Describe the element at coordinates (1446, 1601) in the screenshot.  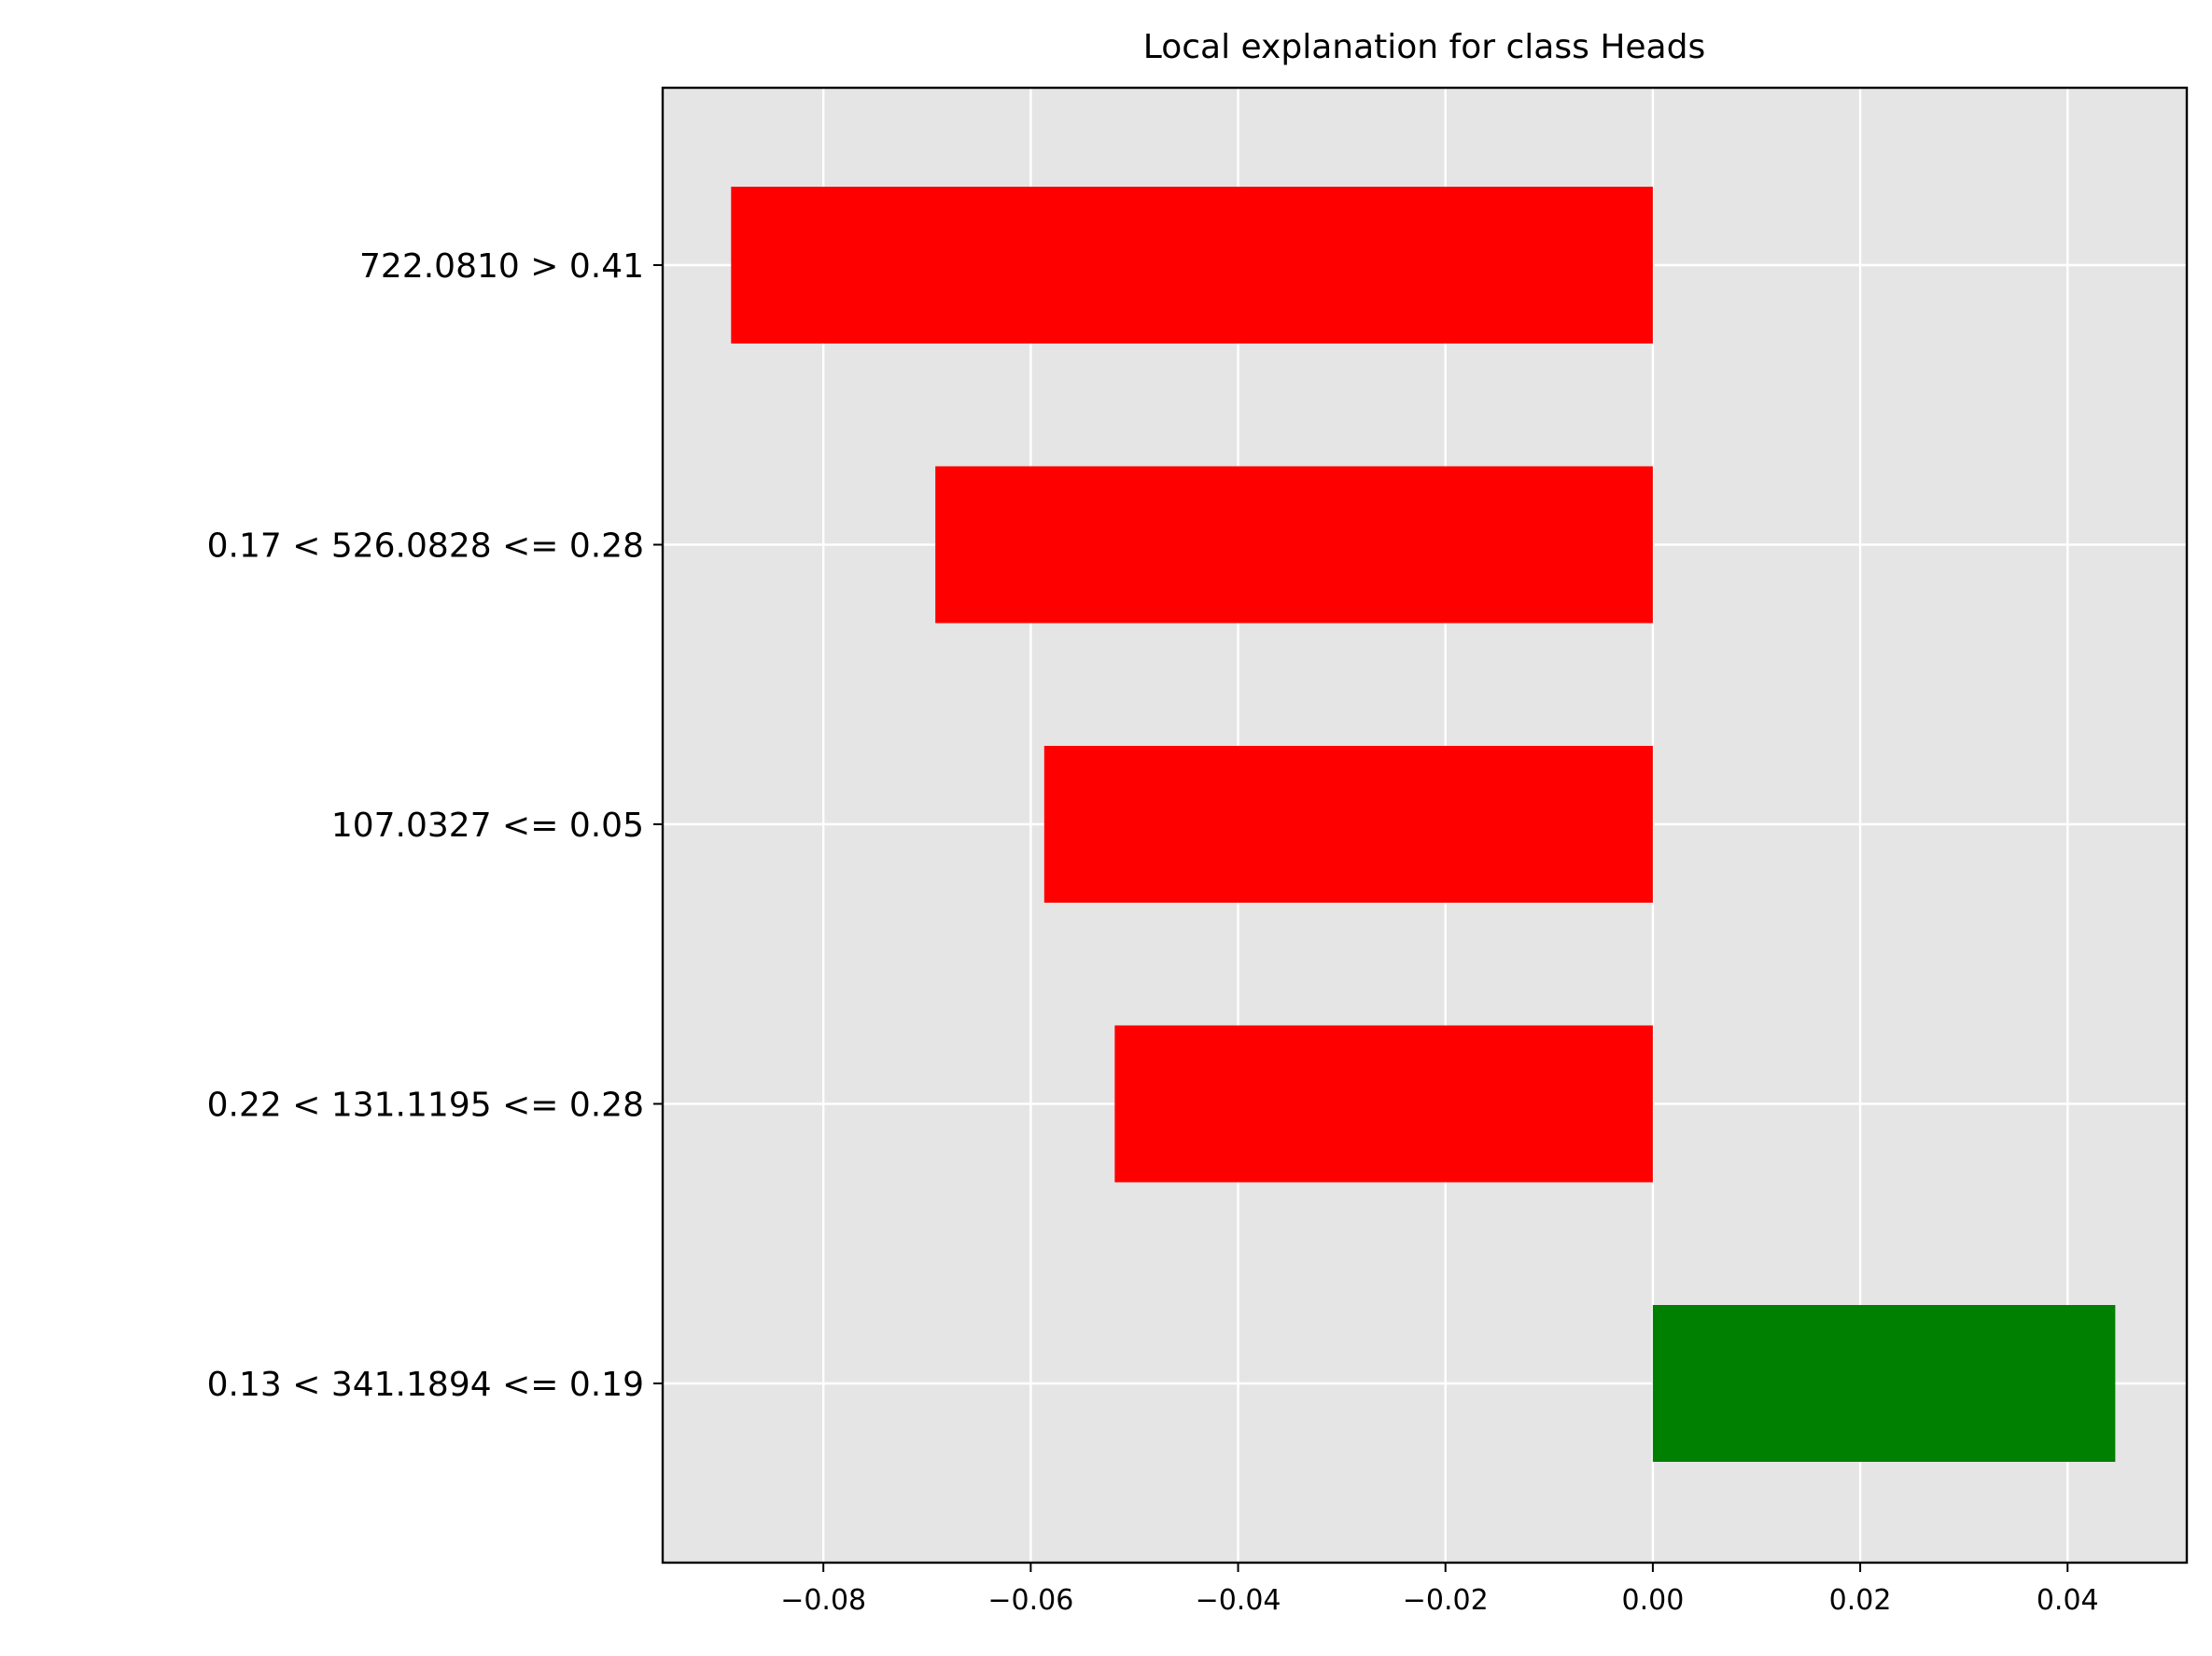
I see `x-tick-label: −0.02` at that location.